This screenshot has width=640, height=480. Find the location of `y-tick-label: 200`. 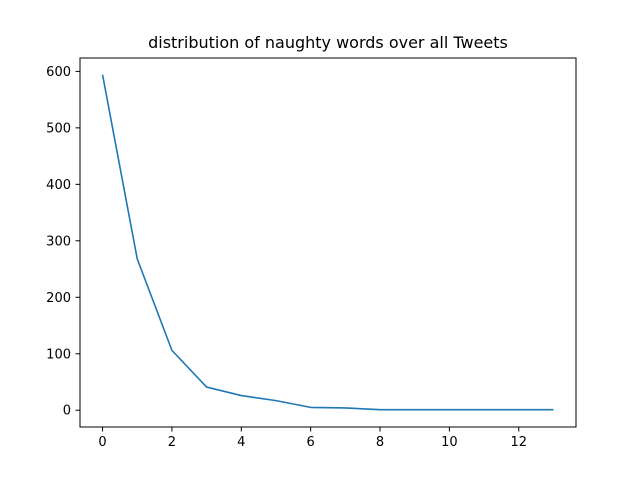

y-tick-label: 200 is located at coordinates (58, 298).